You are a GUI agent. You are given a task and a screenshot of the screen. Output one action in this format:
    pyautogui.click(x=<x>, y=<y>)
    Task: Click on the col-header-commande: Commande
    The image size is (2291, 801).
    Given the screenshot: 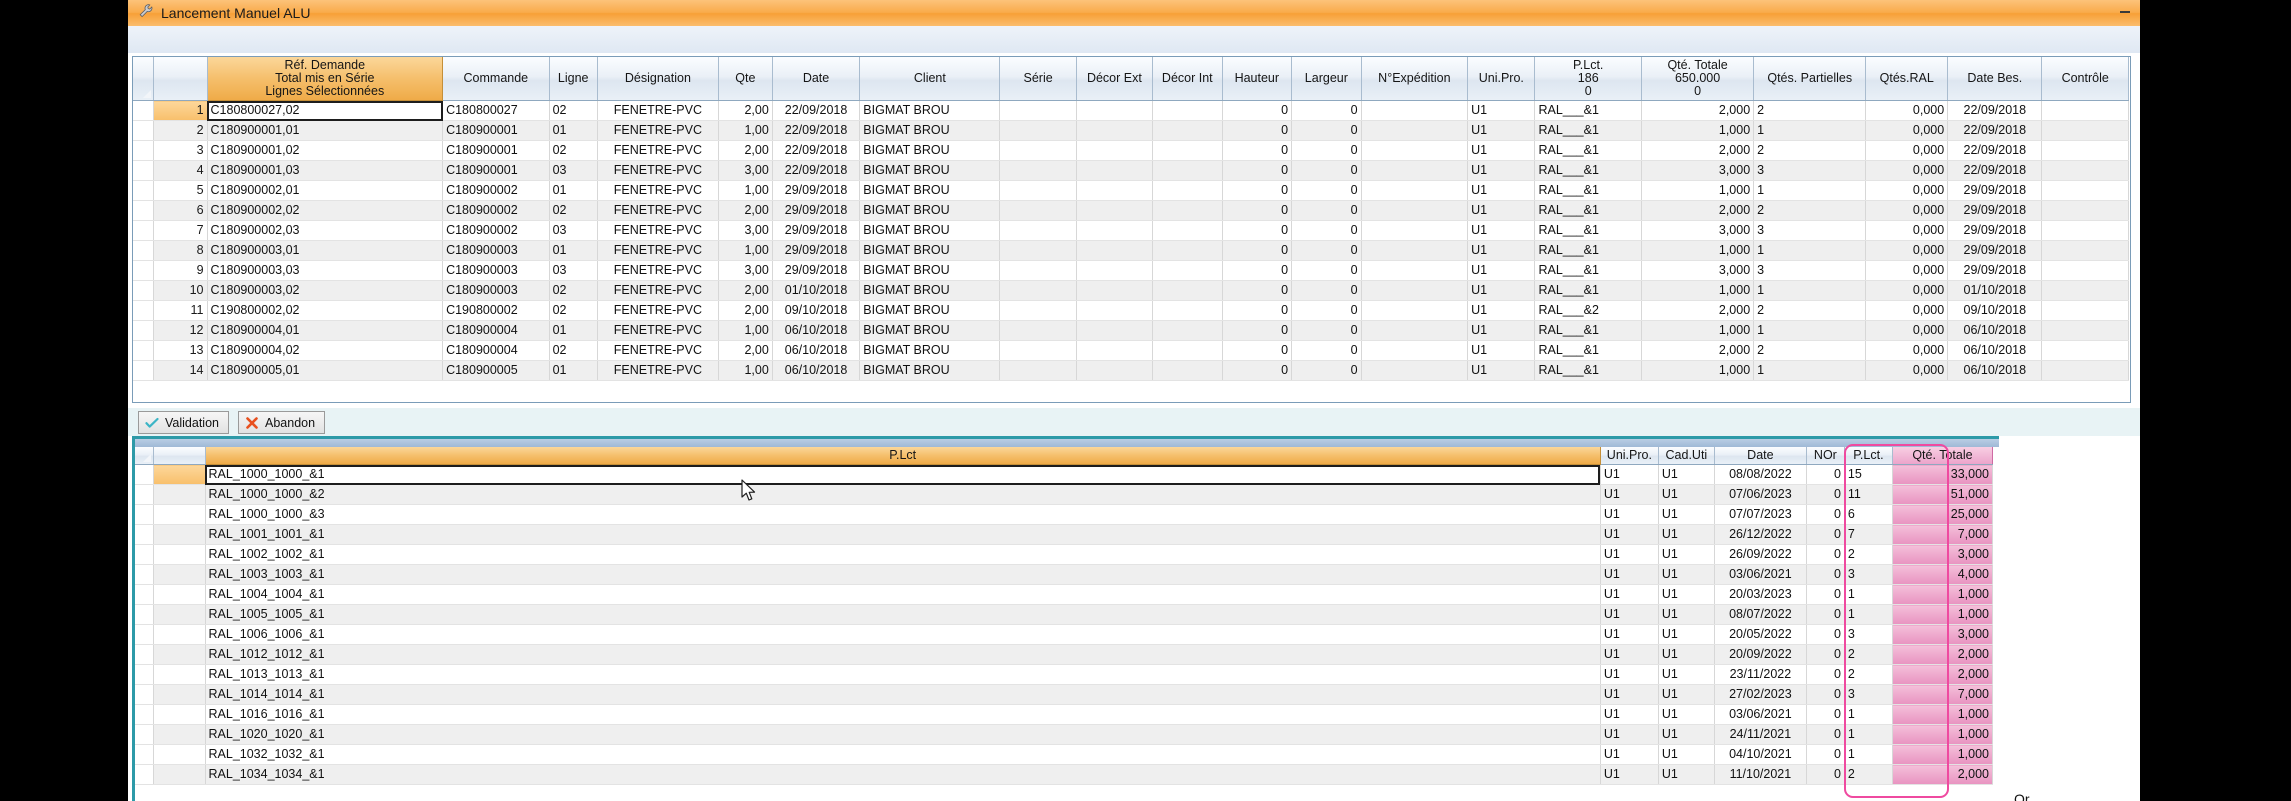 What is the action you would take?
    pyautogui.click(x=496, y=79)
    